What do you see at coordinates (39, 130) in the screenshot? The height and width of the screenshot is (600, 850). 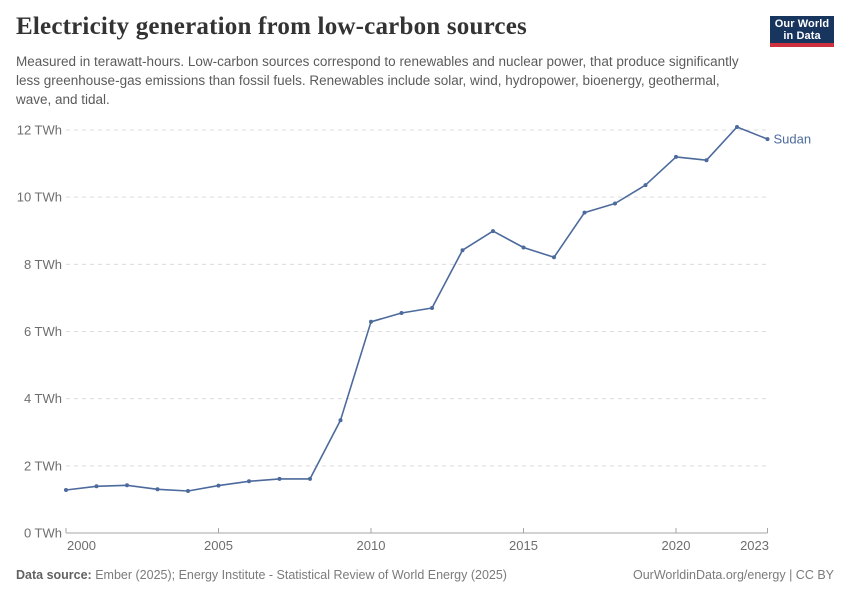 I see `y-tick-label: 12 TWh` at bounding box center [39, 130].